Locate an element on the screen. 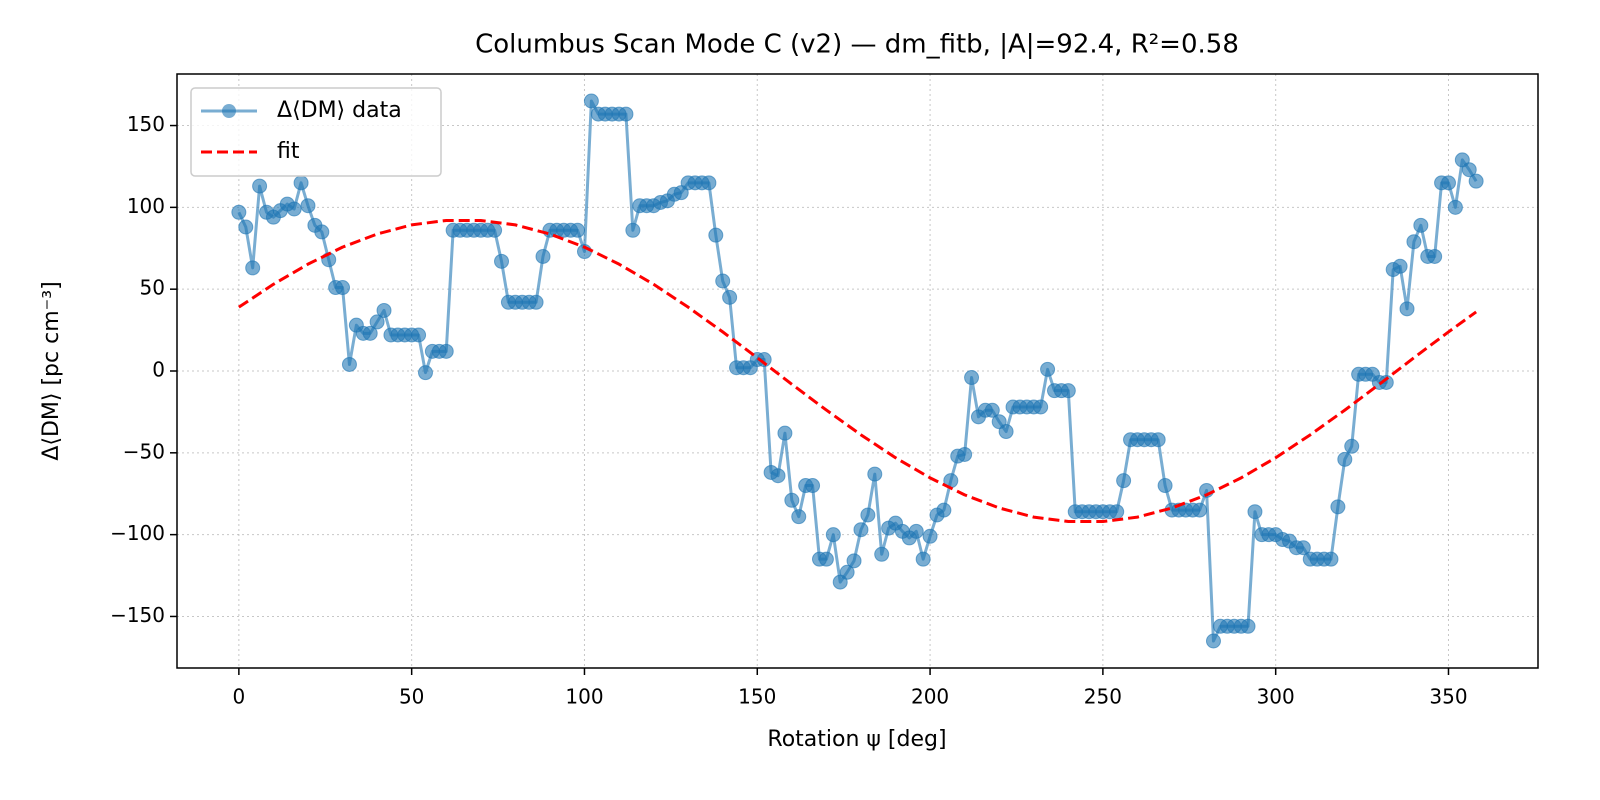  y-axis-label: Δ⟨DM⟩ [pc cm⁻³] is located at coordinates (51, 370).